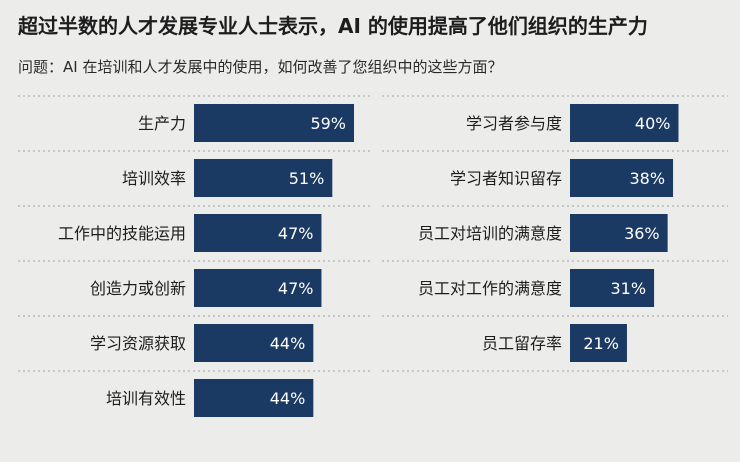 The height and width of the screenshot is (462, 740). I want to click on category-label: 学习资源获取, so click(138, 343).